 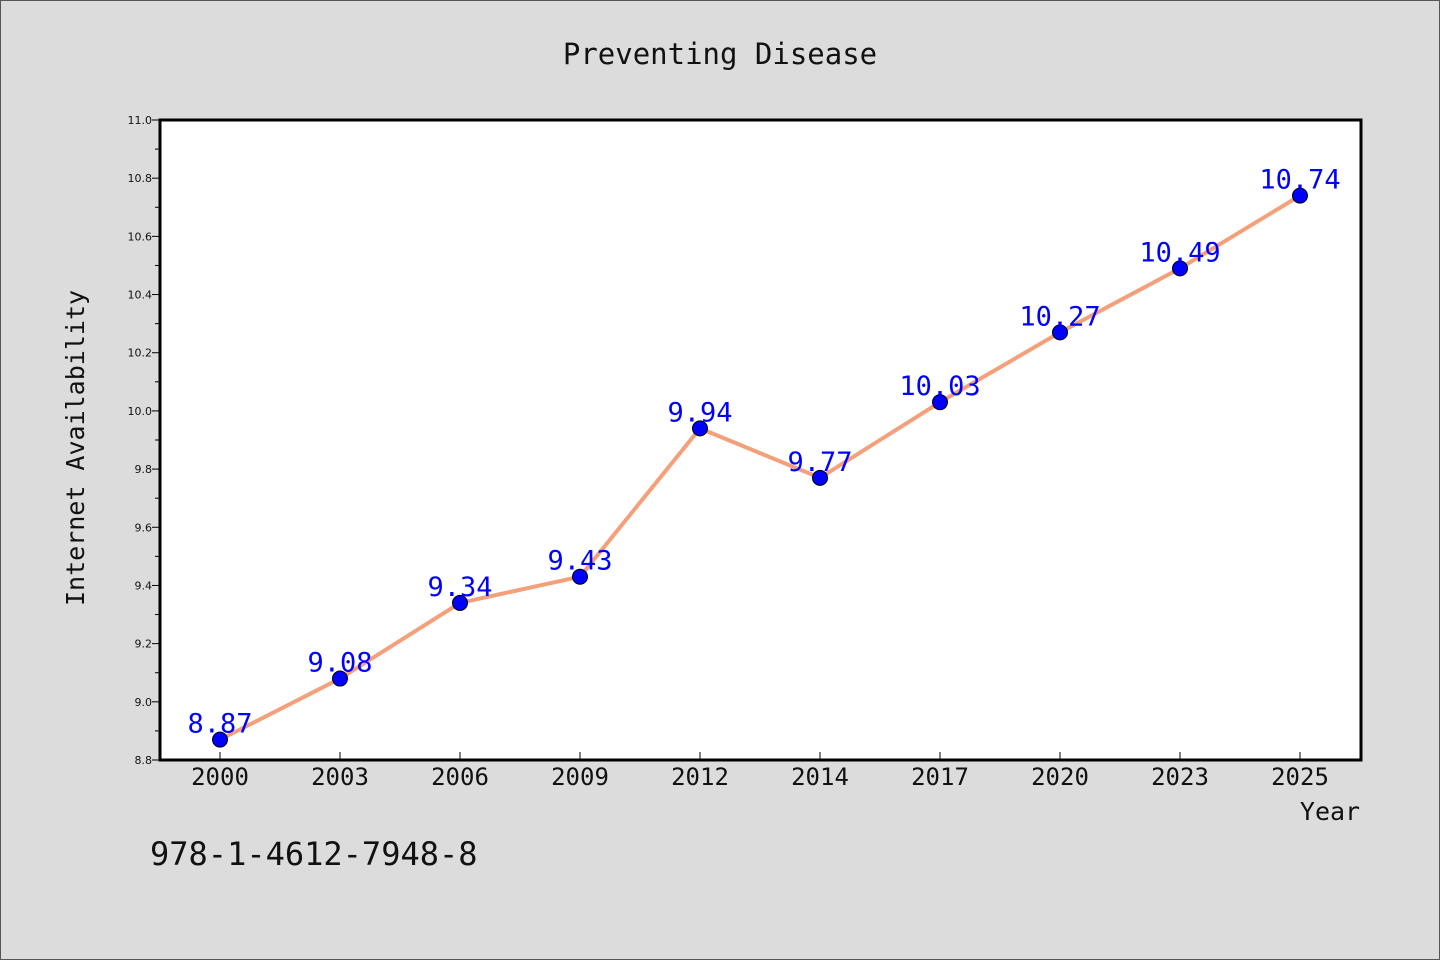 What do you see at coordinates (580, 777) in the screenshot?
I see `x-tick-label: 2009` at bounding box center [580, 777].